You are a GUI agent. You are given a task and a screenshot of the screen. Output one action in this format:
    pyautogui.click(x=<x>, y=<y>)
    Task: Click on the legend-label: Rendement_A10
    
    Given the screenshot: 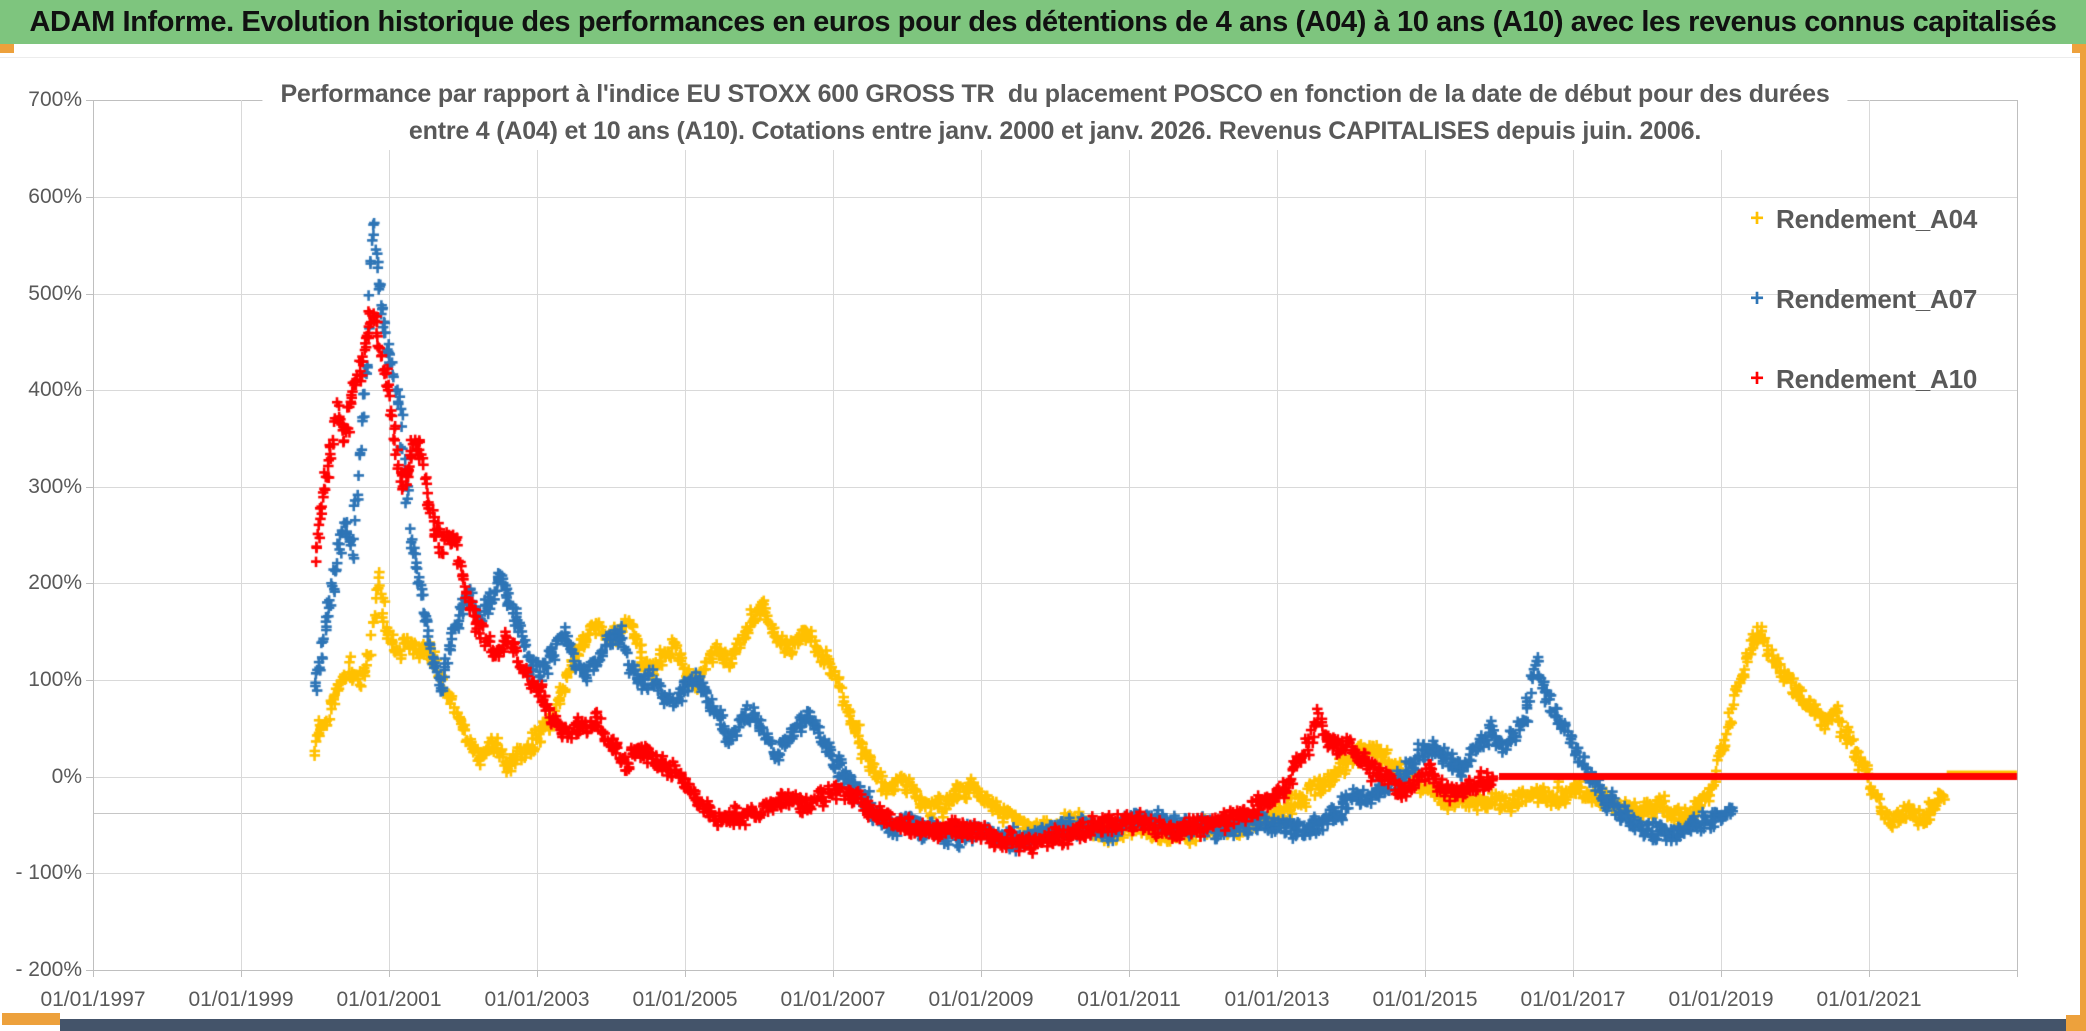 What is the action you would take?
    pyautogui.click(x=1877, y=378)
    